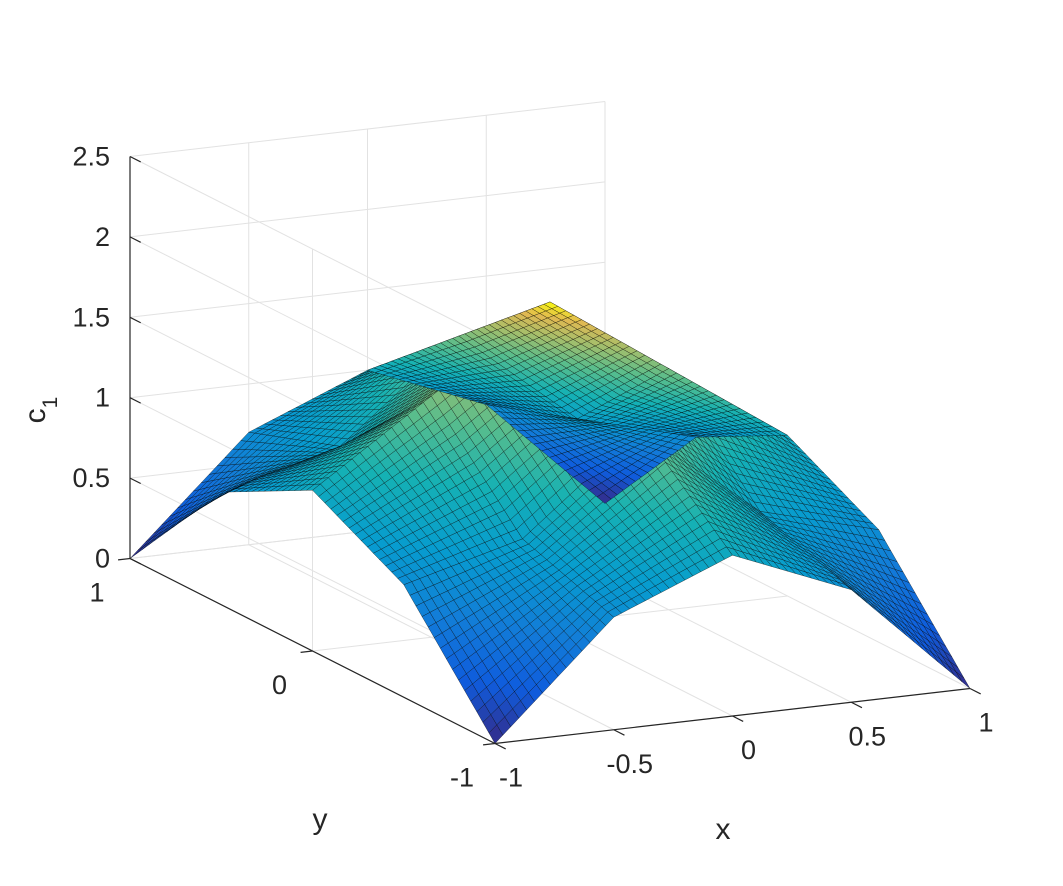 The image size is (1063, 886). Describe the element at coordinates (985, 723) in the screenshot. I see `x-tick-label: 1` at that location.